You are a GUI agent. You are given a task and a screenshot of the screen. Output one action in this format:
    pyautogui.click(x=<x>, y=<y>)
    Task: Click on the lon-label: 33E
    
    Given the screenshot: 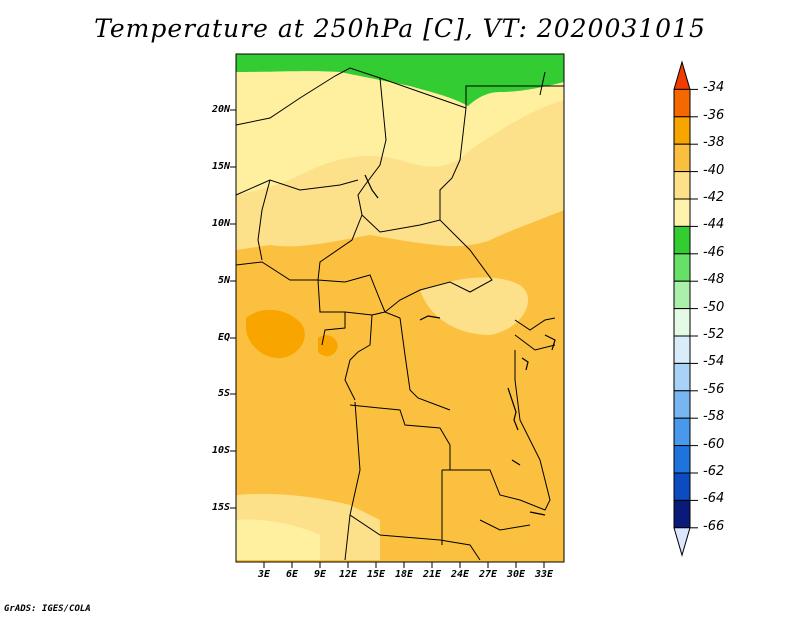 What is the action you would take?
    pyautogui.click(x=544, y=574)
    